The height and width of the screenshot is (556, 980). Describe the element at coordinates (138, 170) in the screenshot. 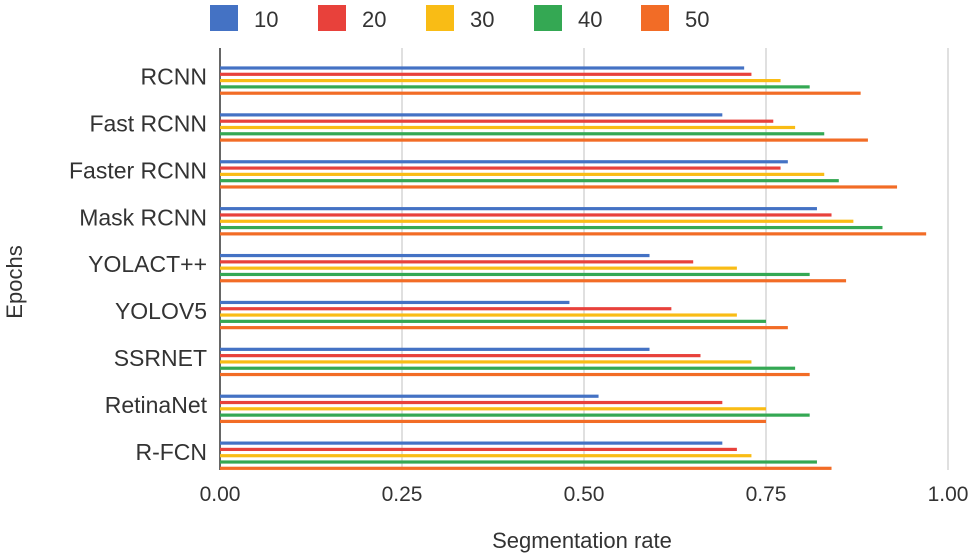

I see `category-label: Faster RCNN` at that location.